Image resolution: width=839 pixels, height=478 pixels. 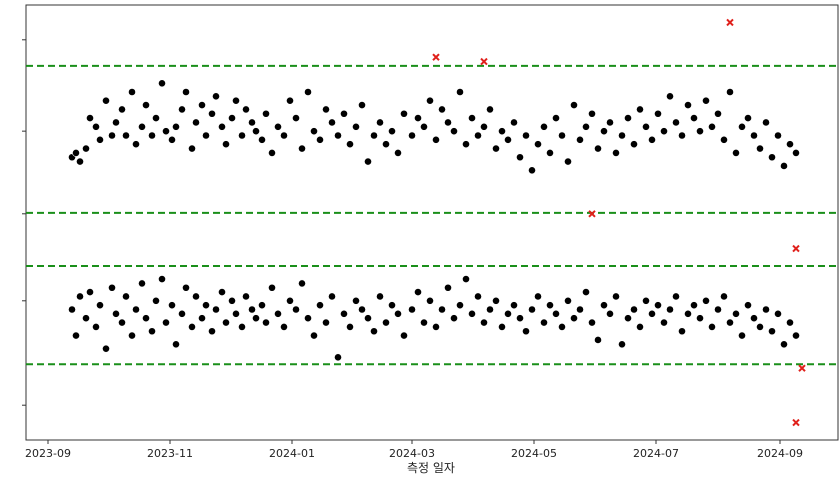 What do you see at coordinates (534, 453) in the screenshot?
I see `x-tick-label: 2024-05` at bounding box center [534, 453].